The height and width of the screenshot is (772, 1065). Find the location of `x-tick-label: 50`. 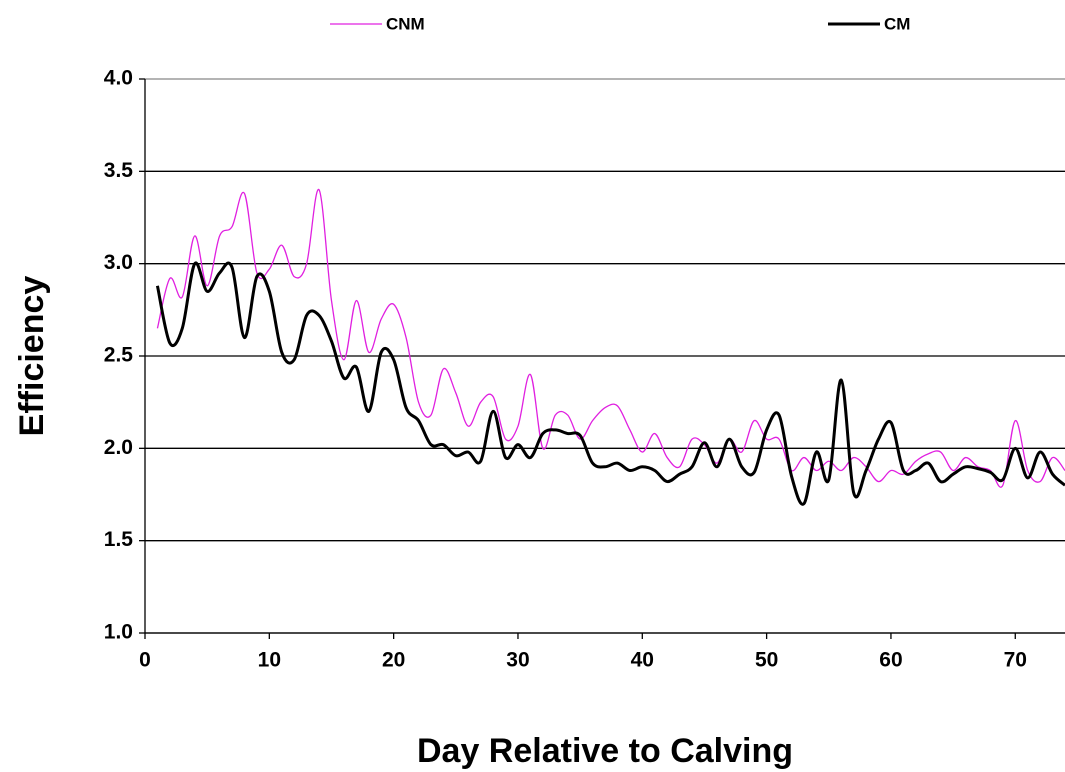

x-tick-label: 50 is located at coordinates (766, 660).